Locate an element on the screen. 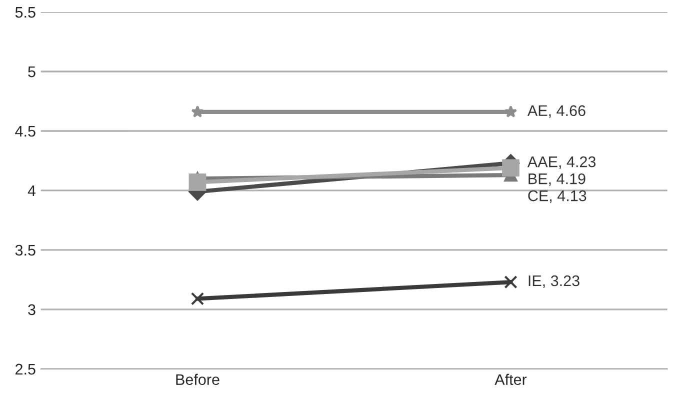 The image size is (681, 401). data-label: AAE, 4.23 is located at coordinates (561, 163).